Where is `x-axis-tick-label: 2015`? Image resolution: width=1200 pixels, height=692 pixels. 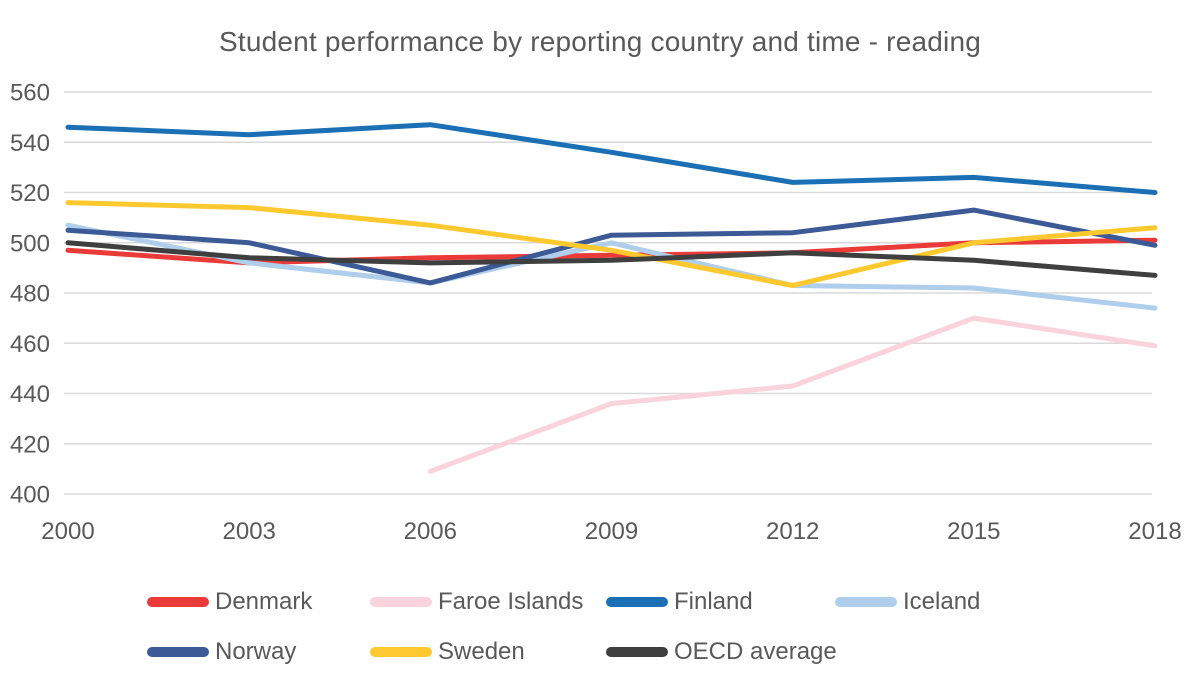
x-axis-tick-label: 2015 is located at coordinates (973, 531).